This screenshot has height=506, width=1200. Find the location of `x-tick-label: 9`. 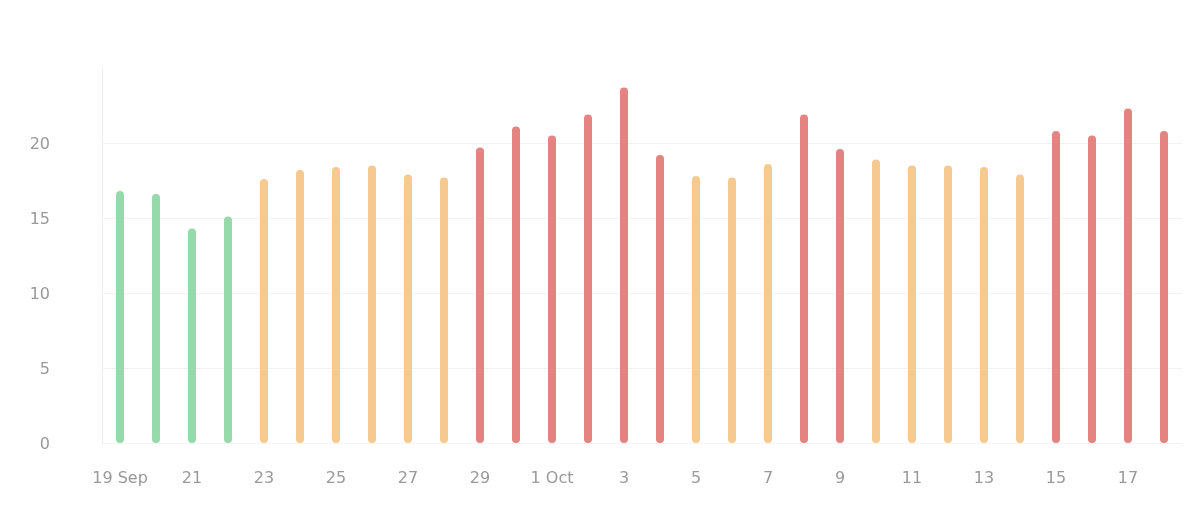

x-tick-label: 9 is located at coordinates (840, 477).